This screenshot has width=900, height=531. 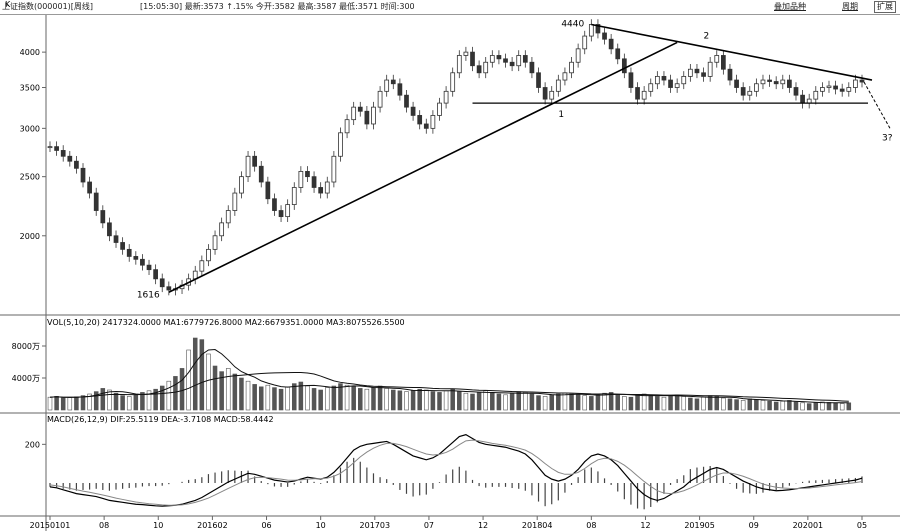 I want to click on x-tick-label: 10, so click(x=158, y=525).